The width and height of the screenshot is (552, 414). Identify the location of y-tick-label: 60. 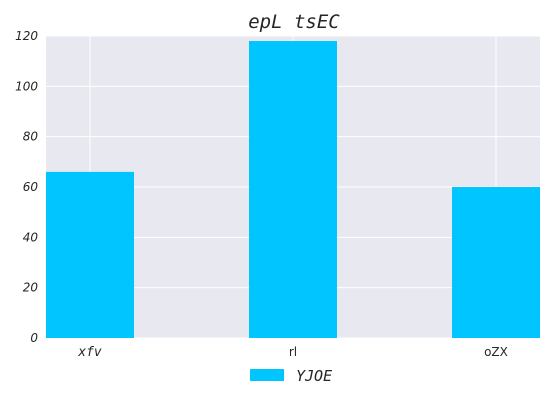
(31, 187).